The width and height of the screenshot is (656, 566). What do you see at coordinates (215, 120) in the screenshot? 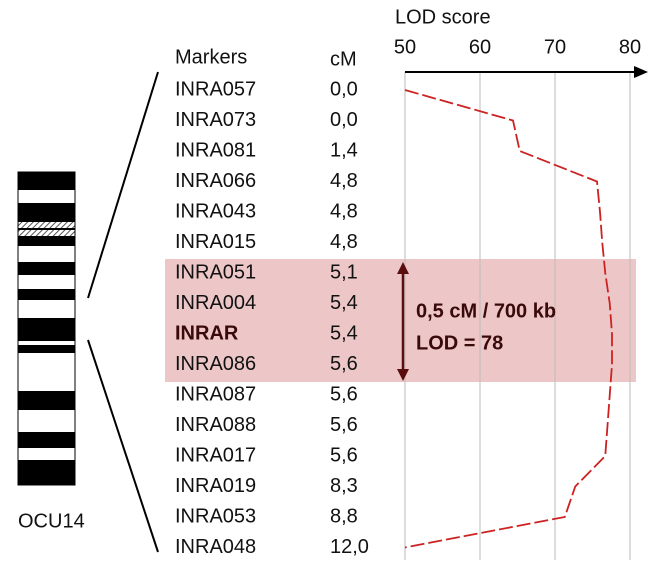
I see `marker-label: INRA073` at bounding box center [215, 120].